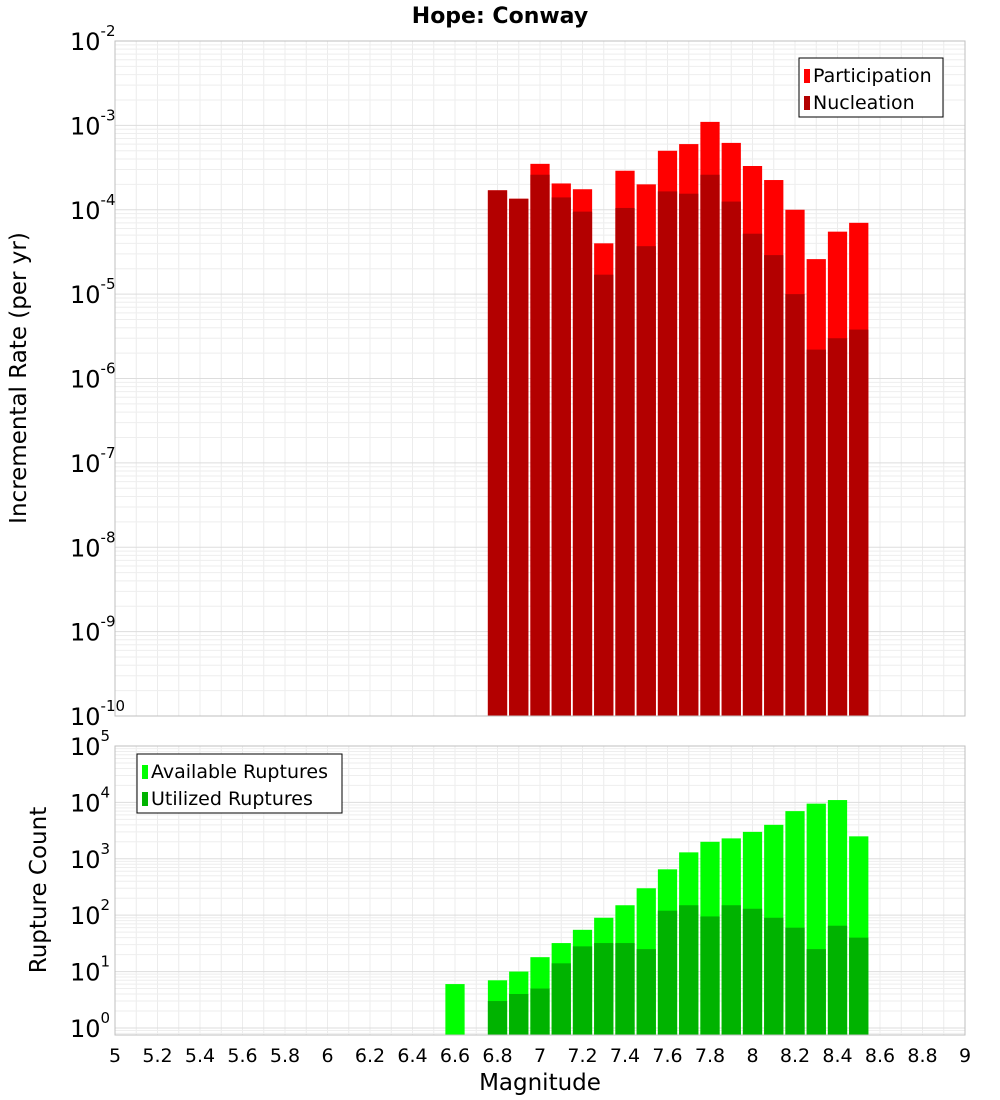  I want to click on bottom-legend-label: Utilized Ruptures, so click(232, 799).